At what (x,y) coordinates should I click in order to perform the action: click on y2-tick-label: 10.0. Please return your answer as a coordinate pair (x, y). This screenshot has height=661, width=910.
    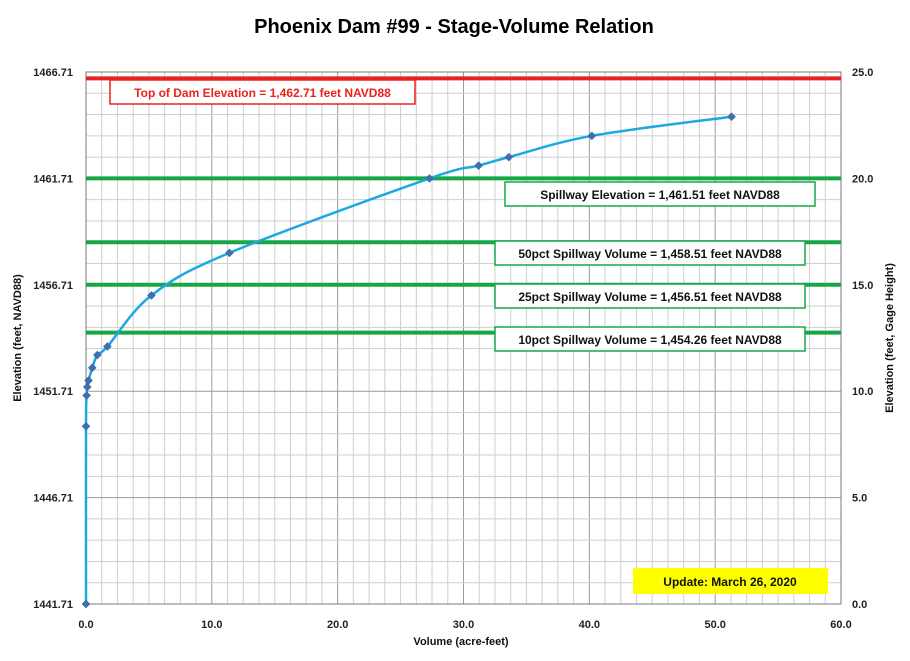
    Looking at the image, I should click on (862, 392).